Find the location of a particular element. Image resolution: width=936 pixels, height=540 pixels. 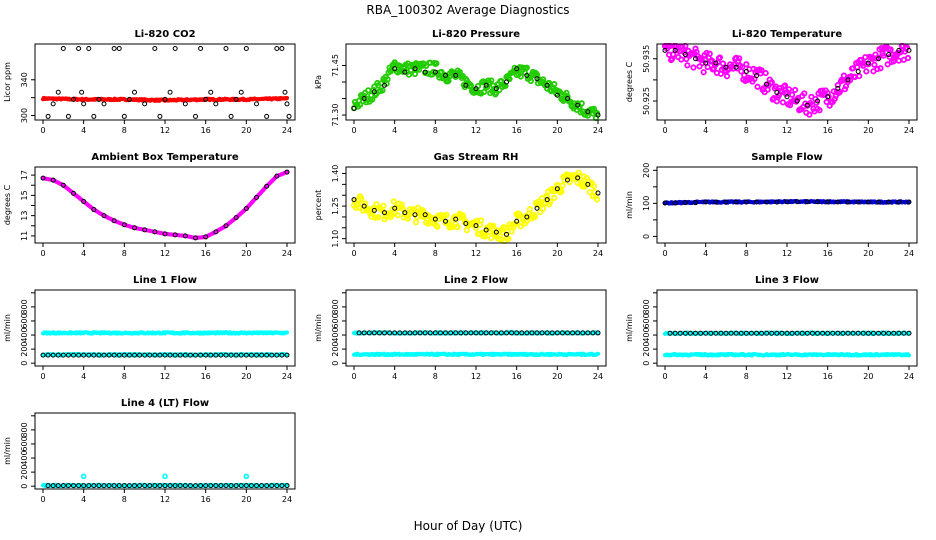

li-820-temperature-x-tick-label: 16 is located at coordinates (828, 130).